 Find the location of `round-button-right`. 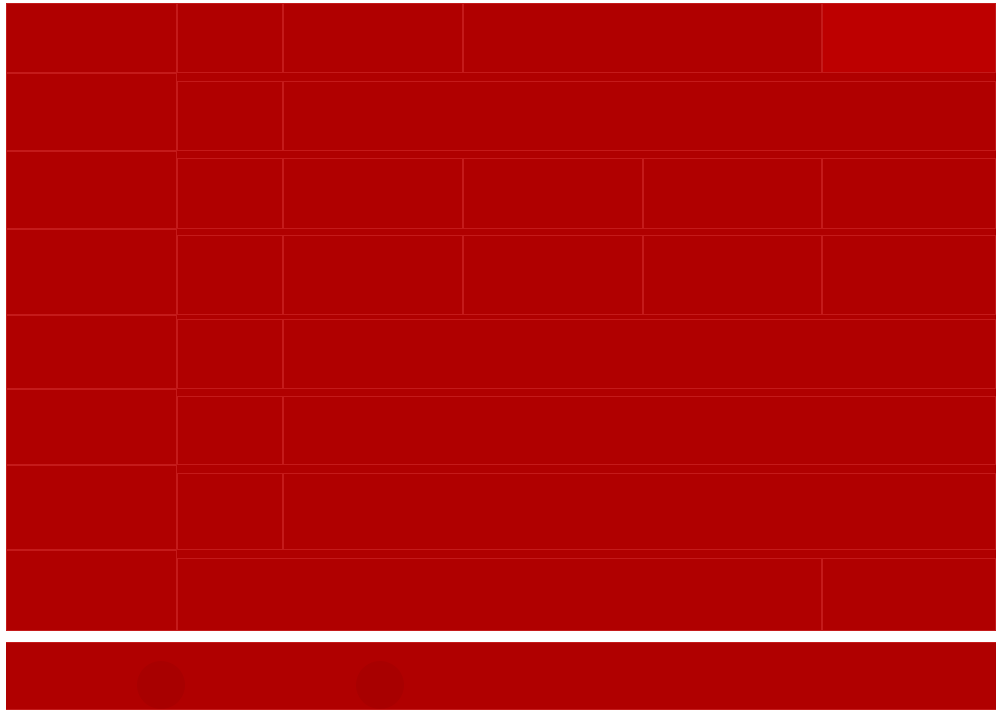

round-button-right is located at coordinates (380, 685).